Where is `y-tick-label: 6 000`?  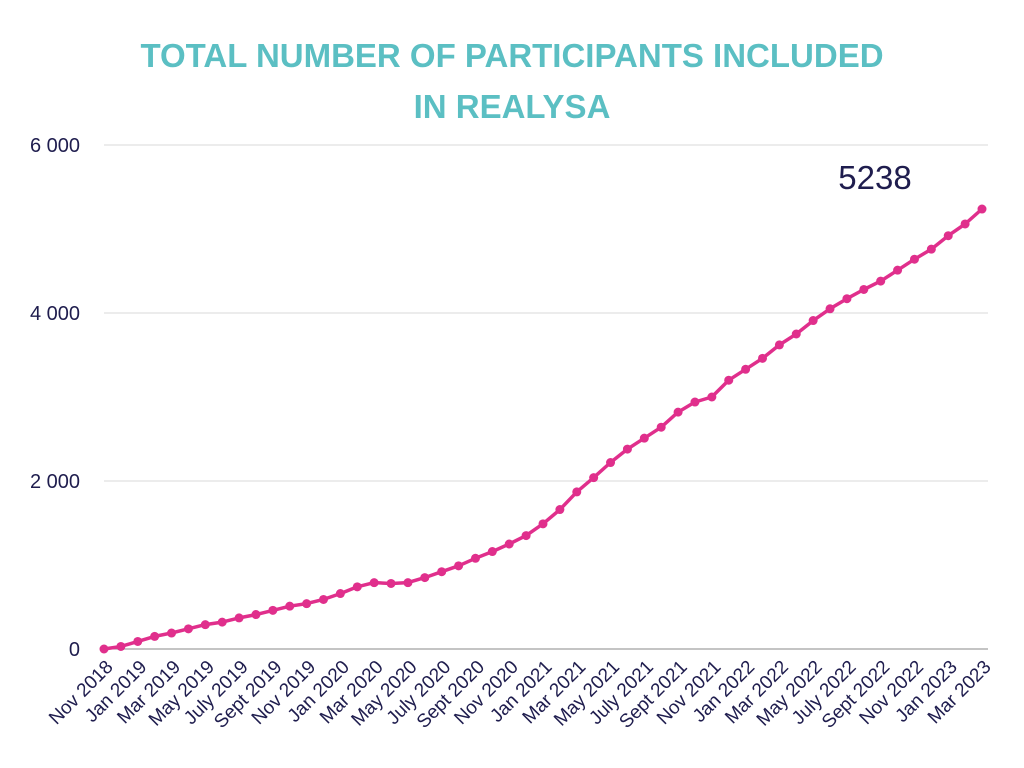 y-tick-label: 6 000 is located at coordinates (55, 146).